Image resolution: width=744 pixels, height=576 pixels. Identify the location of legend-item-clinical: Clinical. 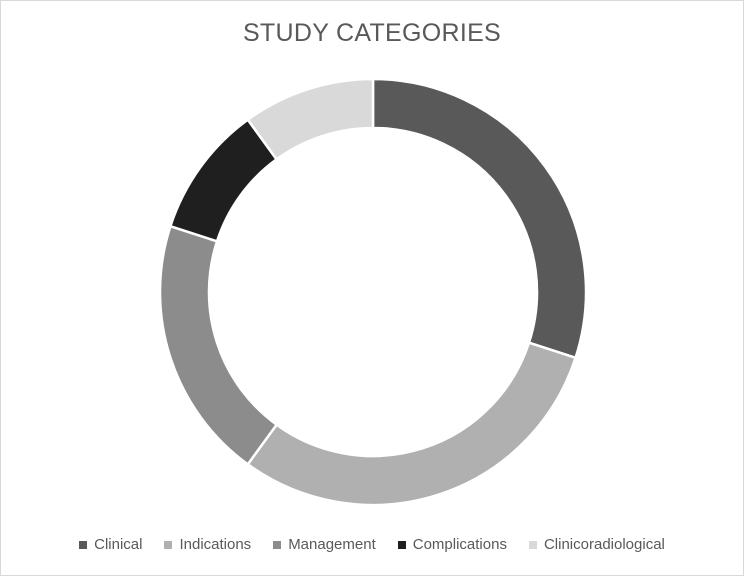
(110, 544).